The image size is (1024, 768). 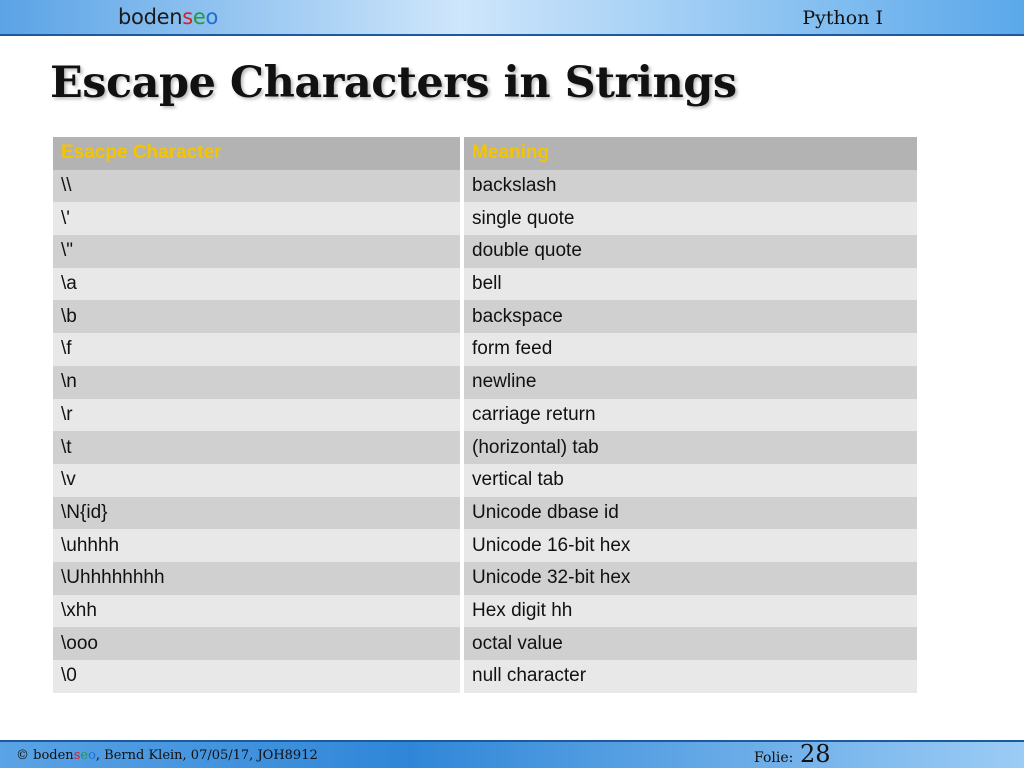 What do you see at coordinates (257, 578) in the screenshot?
I see `escape-sequence-cell: \Uhhhhhhhh` at bounding box center [257, 578].